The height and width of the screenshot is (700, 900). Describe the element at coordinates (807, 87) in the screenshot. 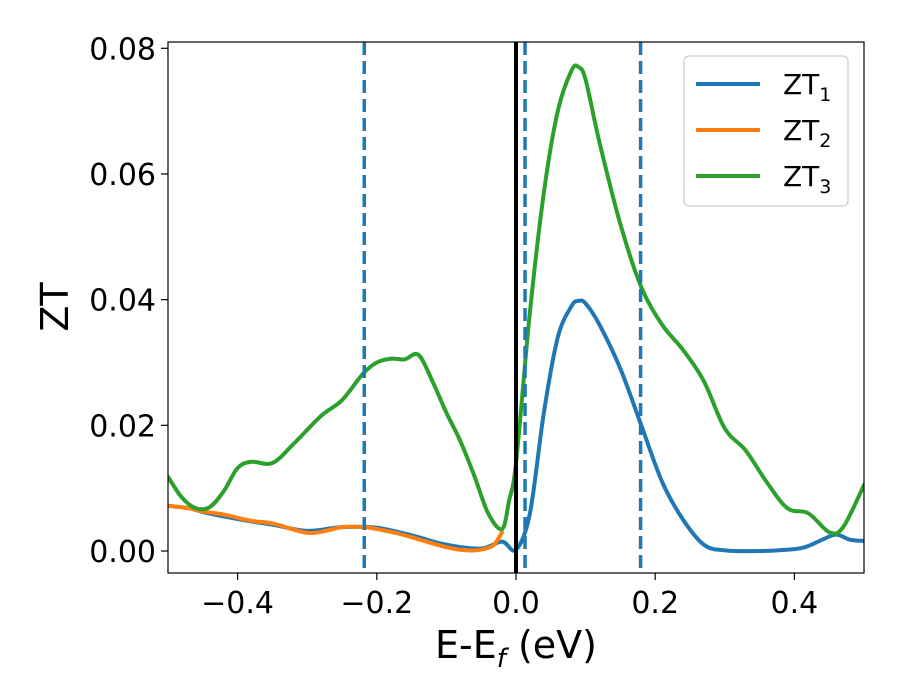

I see `legend-label-zt1: ZT1` at that location.